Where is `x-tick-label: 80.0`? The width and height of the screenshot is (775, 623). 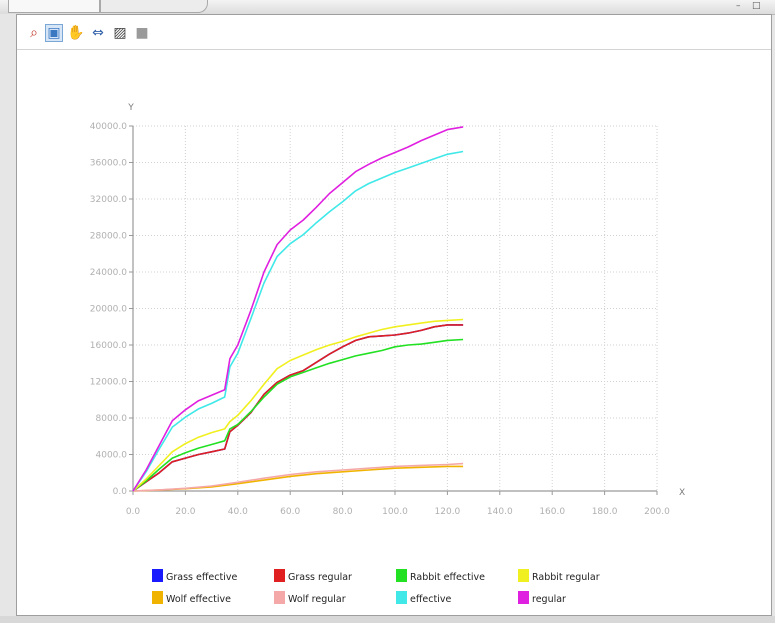 x-tick-label: 80.0 is located at coordinates (343, 512).